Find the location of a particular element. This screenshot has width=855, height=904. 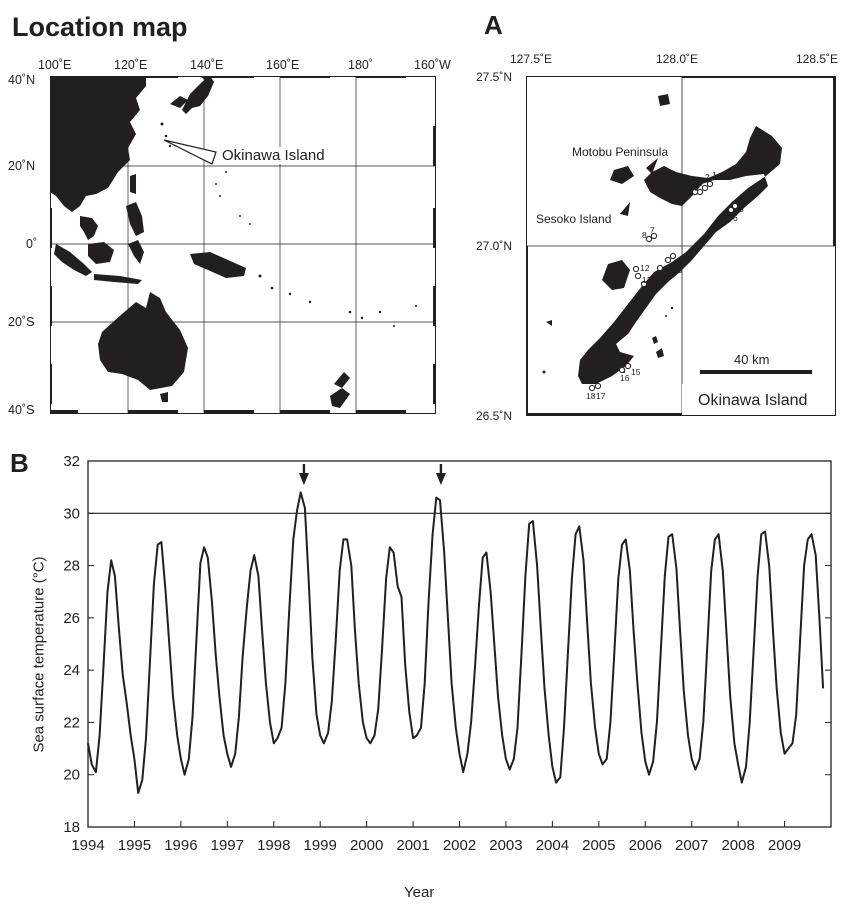

y-tick-label: 18 is located at coordinates (71, 827).